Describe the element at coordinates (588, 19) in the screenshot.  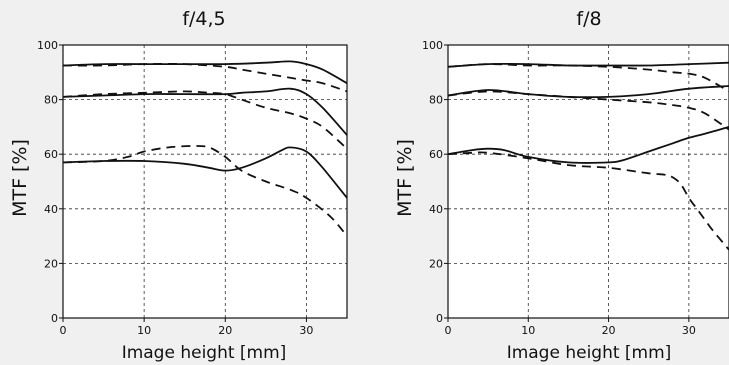
I see `chart-title: f/8` at that location.